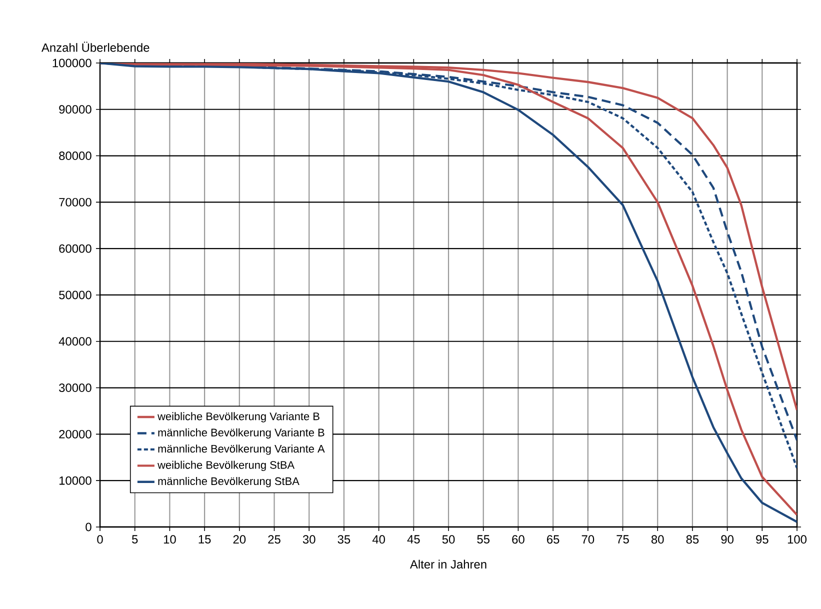 This screenshot has height=609, width=821. Describe the element at coordinates (95, 47) in the screenshot. I see `y-axis-title: Anzahl Überlebende` at that location.